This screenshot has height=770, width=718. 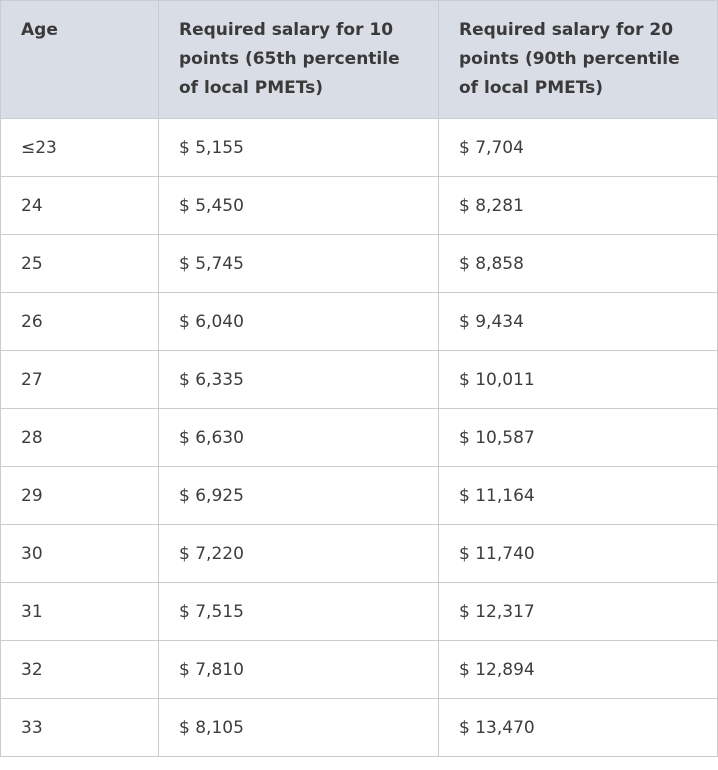 I want to click on cell-salary-20-points: $ 11,164, so click(x=578, y=495).